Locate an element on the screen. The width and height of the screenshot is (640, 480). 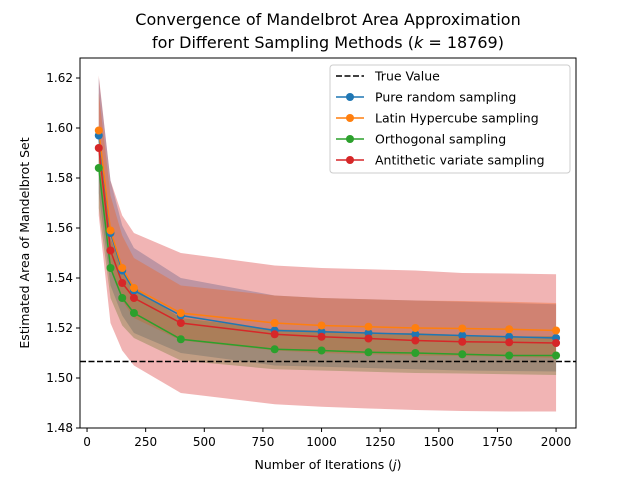
y-tick-label: 1.50 is located at coordinates (59, 378).